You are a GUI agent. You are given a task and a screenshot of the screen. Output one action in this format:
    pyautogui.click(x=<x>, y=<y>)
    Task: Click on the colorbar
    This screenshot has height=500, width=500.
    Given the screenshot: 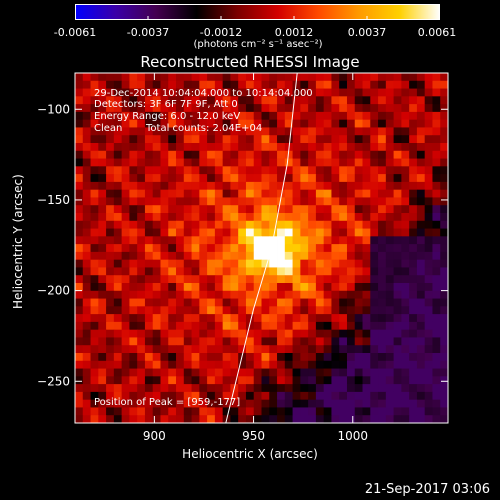 What is the action you would take?
    pyautogui.click(x=257, y=12)
    